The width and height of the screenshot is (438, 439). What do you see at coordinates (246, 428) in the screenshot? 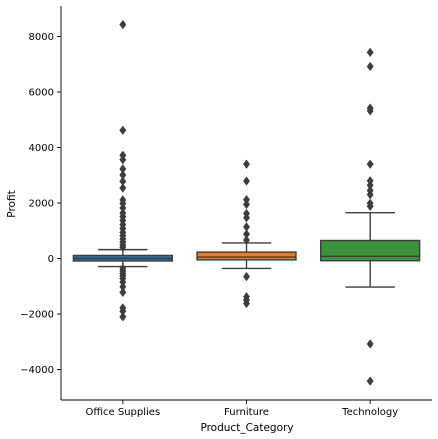
I see `x-axis-title: Product_Category` at bounding box center [246, 428].